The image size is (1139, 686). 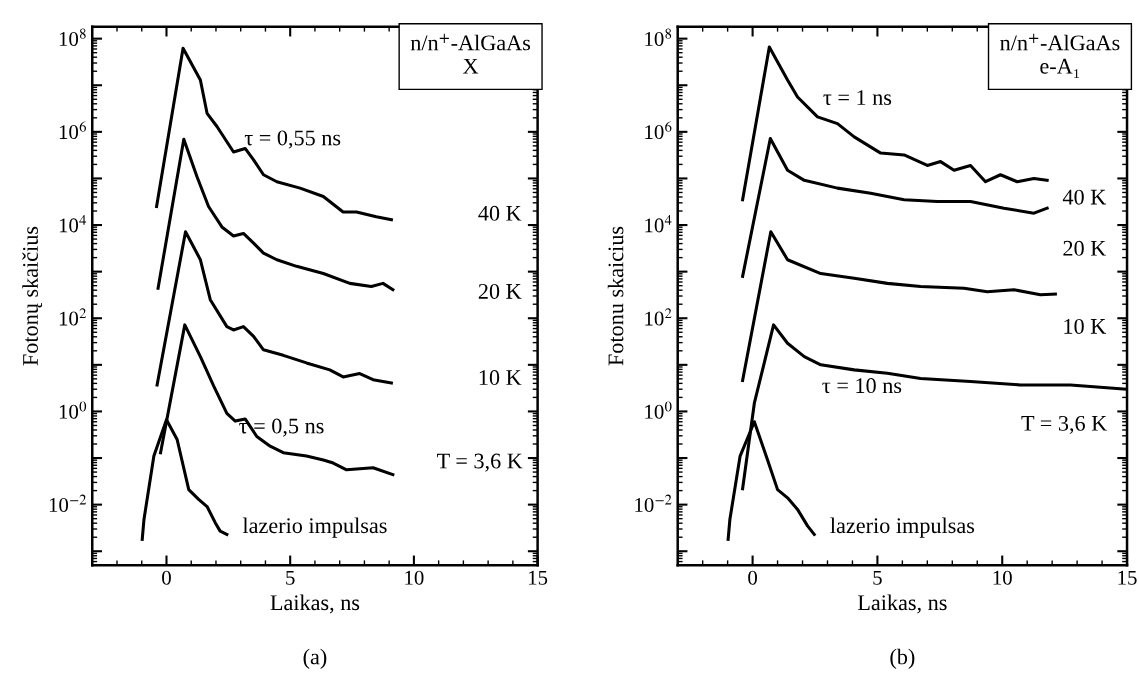 What do you see at coordinates (32, 296) in the screenshot?
I see `y-axis-title: Fotonų skaičius` at bounding box center [32, 296].